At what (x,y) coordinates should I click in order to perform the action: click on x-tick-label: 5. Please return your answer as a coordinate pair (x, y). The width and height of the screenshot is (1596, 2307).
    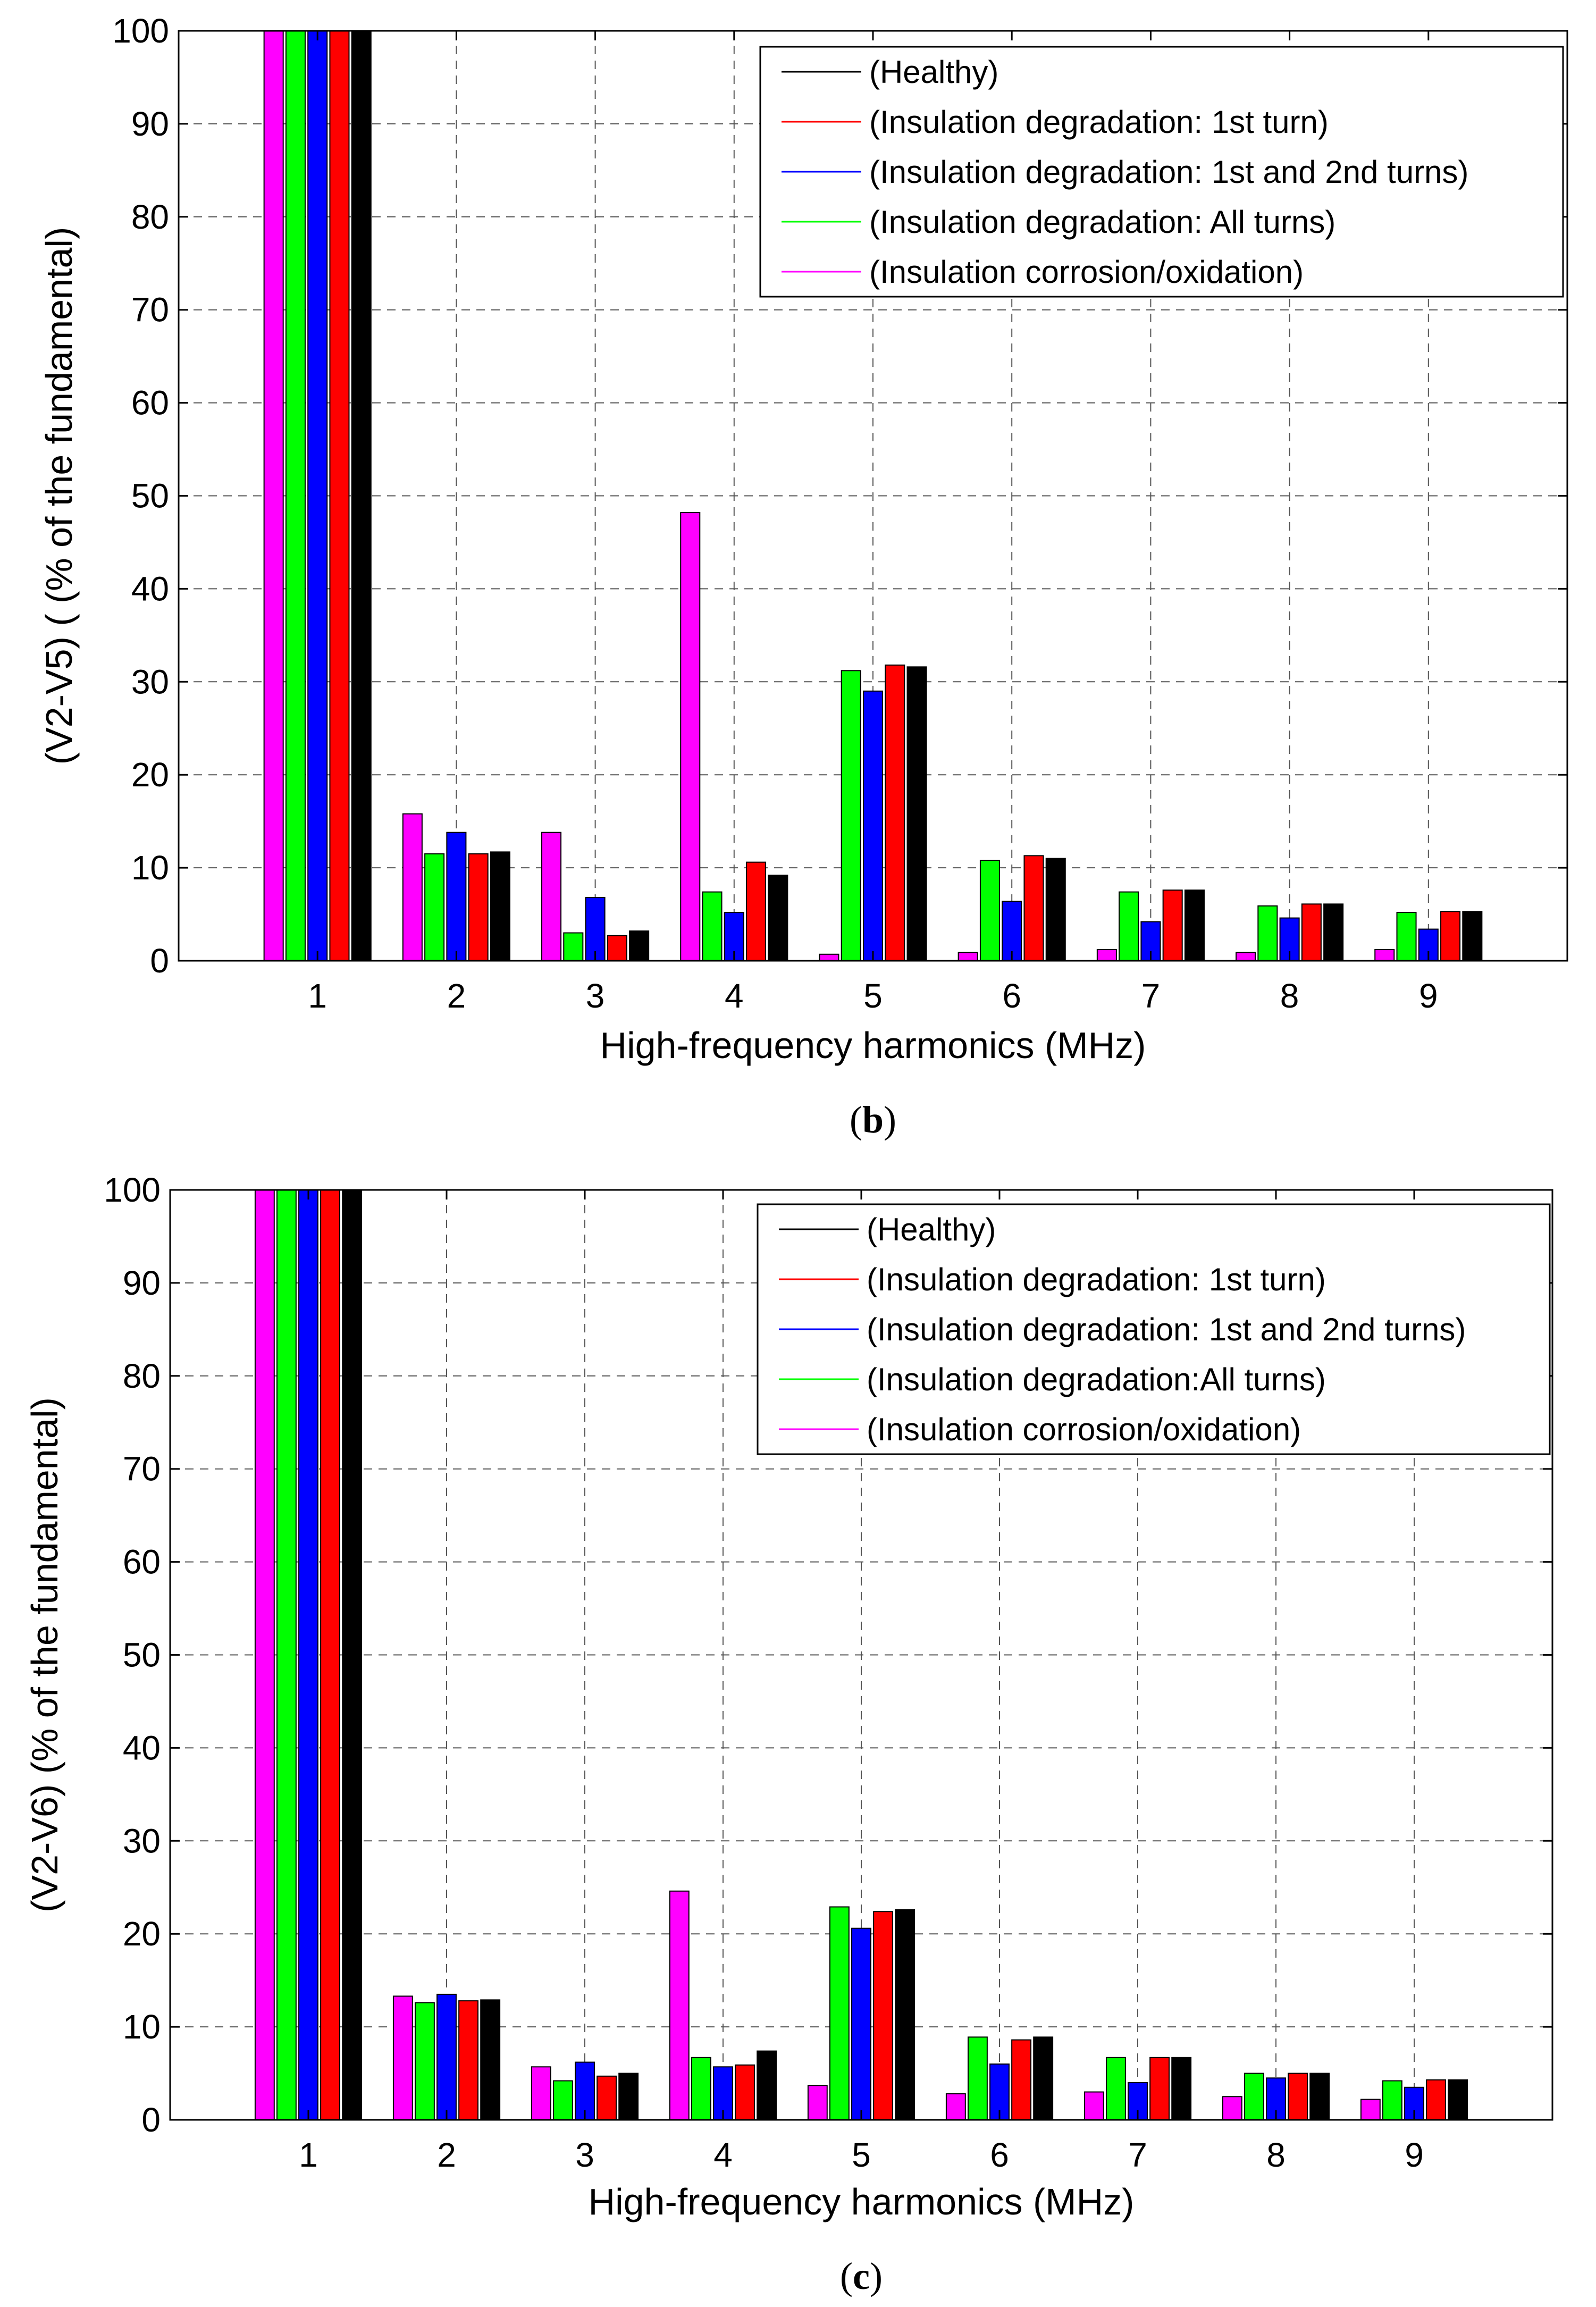
    Looking at the image, I should click on (873, 996).